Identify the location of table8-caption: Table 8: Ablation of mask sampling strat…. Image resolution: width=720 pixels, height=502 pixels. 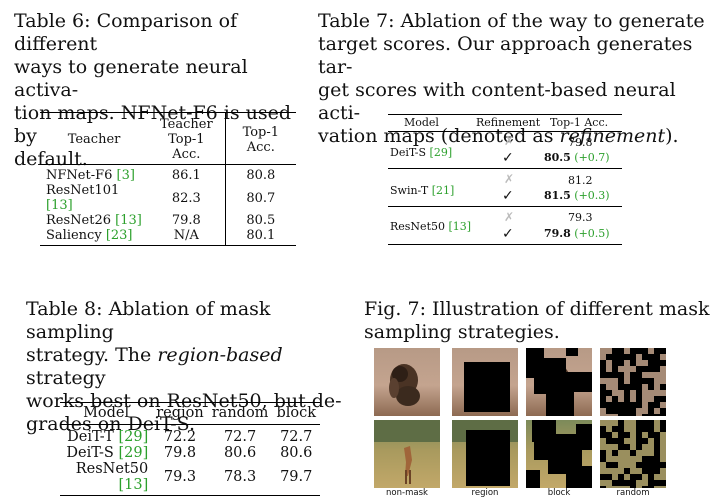
(184, 366).